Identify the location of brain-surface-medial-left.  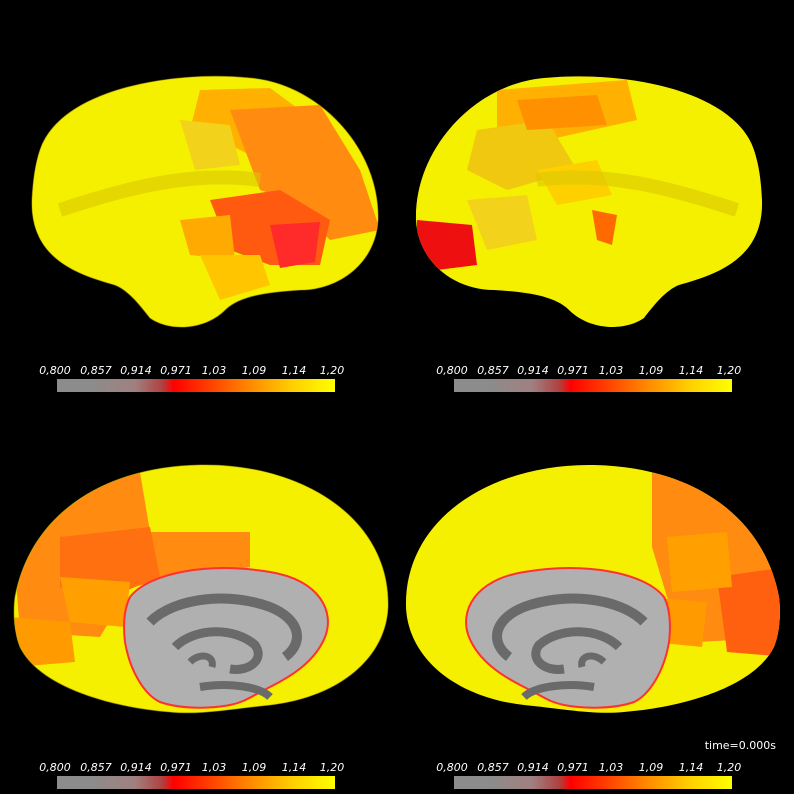
(201, 589).